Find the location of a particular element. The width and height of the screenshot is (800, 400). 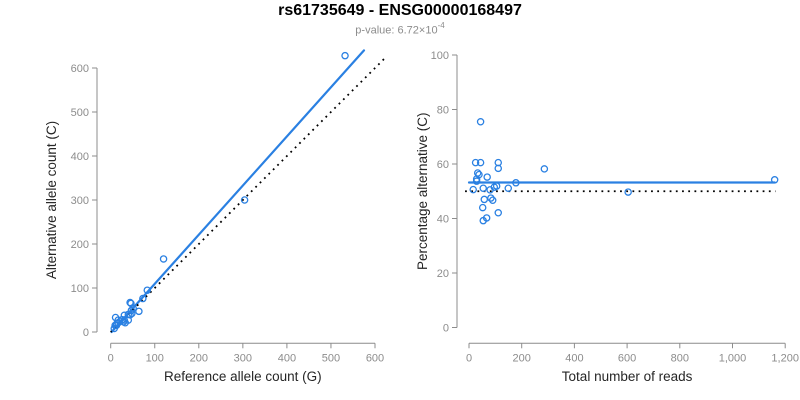

x-tick-label: 1,200 is located at coordinates (785, 358).